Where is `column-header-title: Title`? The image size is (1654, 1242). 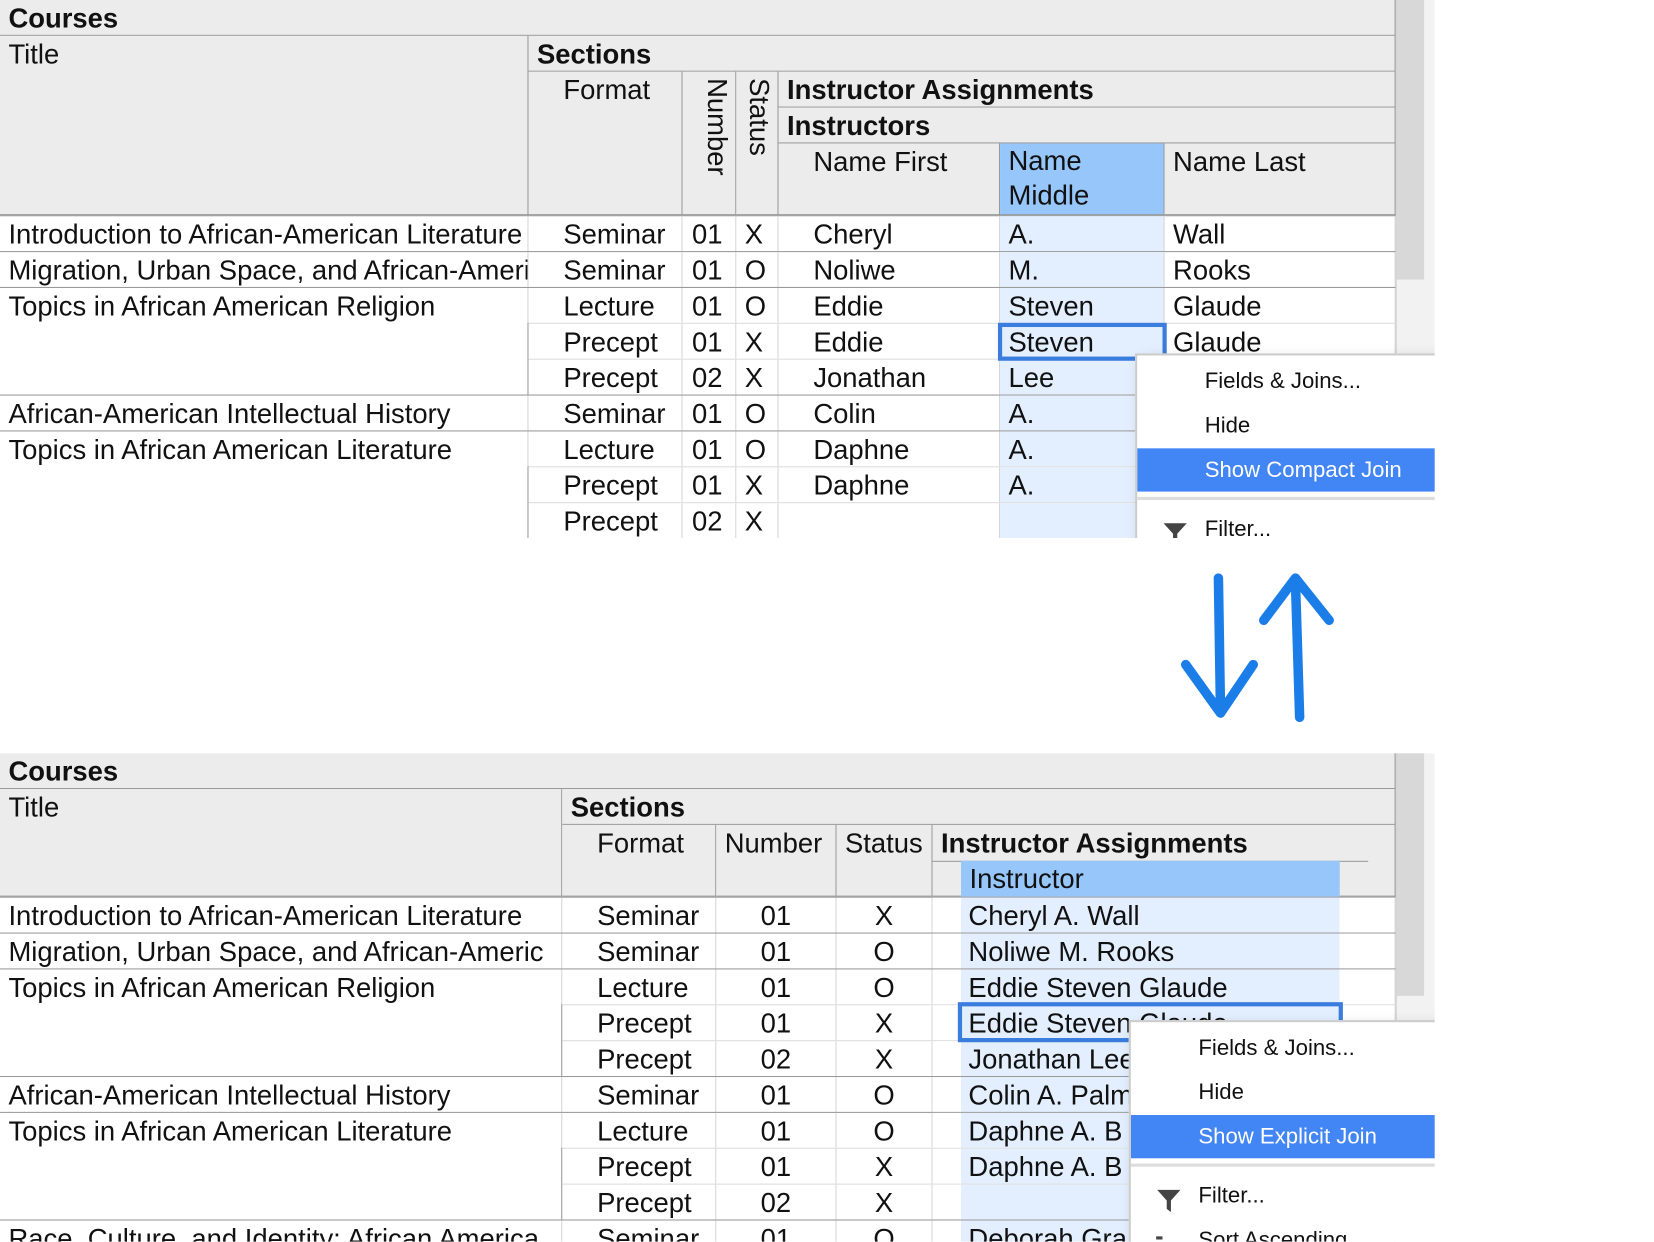
column-header-title: Title is located at coordinates (264, 125).